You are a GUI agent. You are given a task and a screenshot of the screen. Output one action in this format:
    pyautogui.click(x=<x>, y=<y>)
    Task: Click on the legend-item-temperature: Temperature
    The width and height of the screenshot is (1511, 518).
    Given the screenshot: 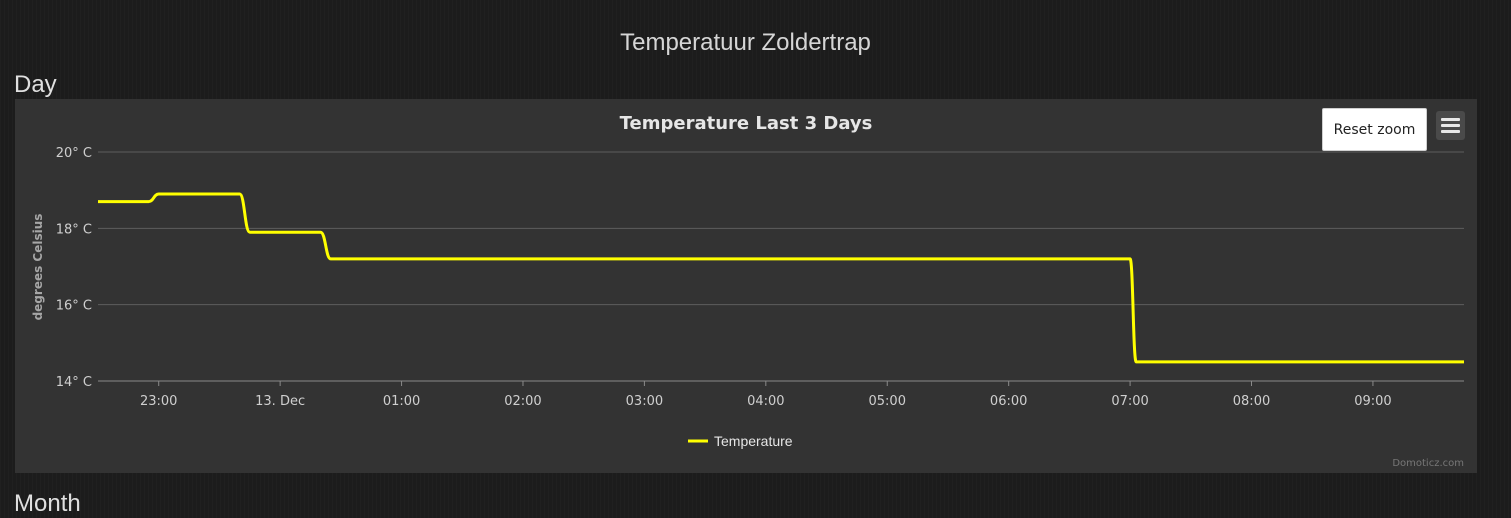 What is the action you would take?
    pyautogui.click(x=740, y=441)
    